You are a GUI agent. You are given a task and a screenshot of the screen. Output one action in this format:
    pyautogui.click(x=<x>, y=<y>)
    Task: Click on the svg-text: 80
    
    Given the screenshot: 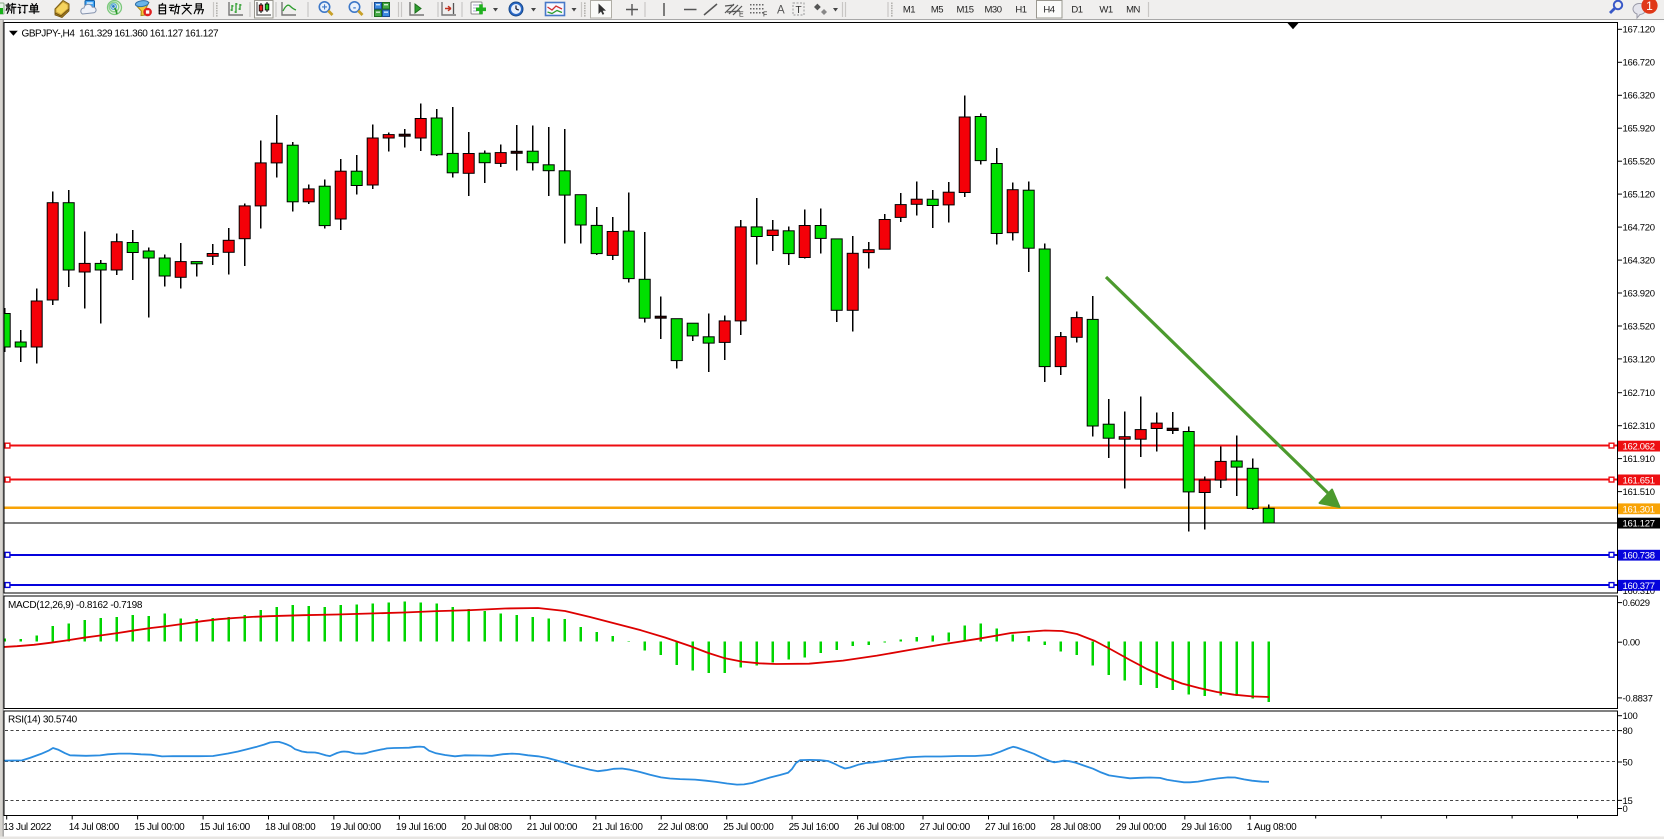 What is the action you would take?
    pyautogui.click(x=1628, y=731)
    